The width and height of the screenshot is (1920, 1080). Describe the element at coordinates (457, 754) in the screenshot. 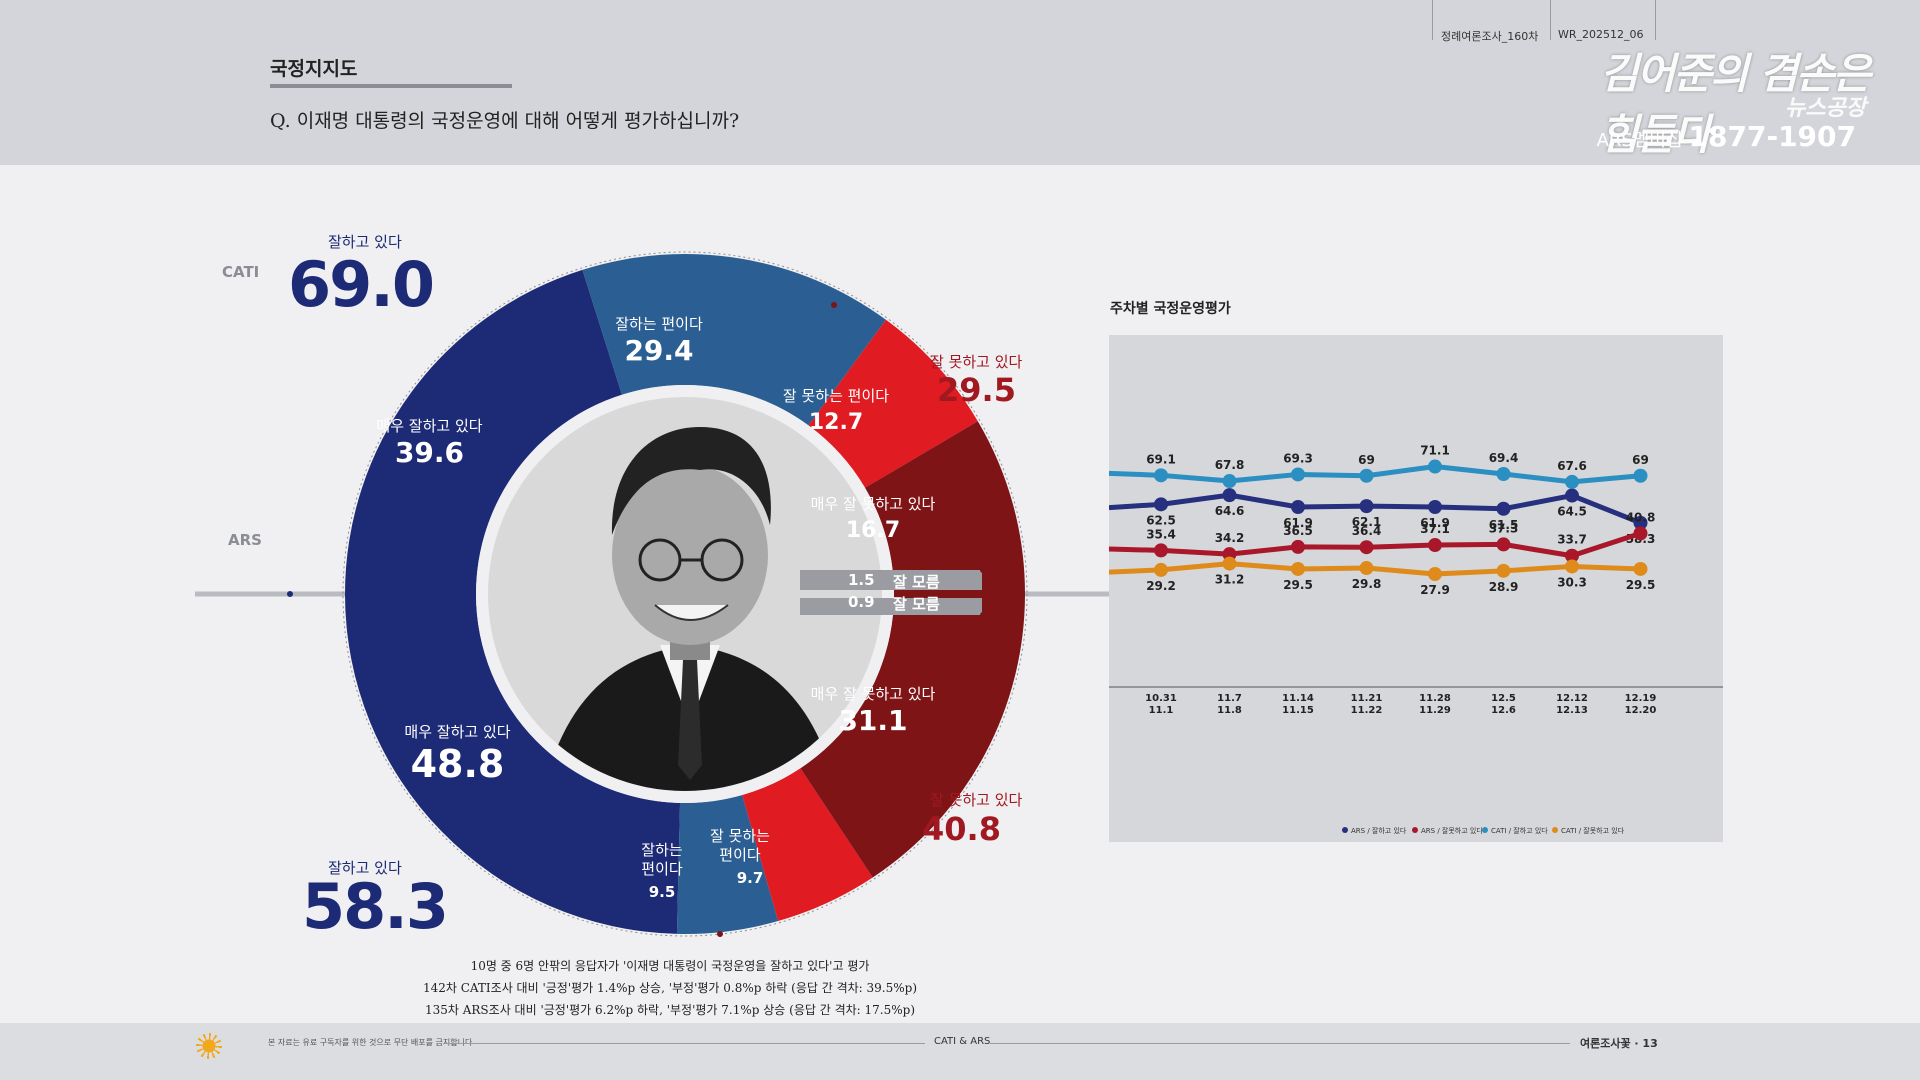

I see `slice-label-ars-very-good: 매우 잘하고 있다 48.8` at that location.